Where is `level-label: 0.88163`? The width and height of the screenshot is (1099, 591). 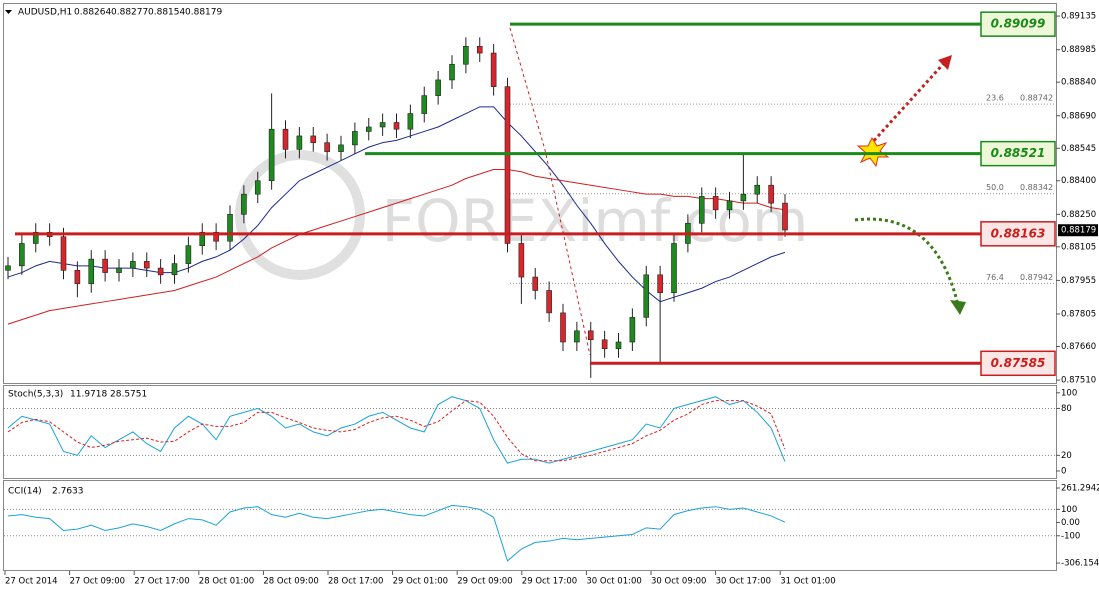 level-label: 0.88163 is located at coordinates (1018, 233).